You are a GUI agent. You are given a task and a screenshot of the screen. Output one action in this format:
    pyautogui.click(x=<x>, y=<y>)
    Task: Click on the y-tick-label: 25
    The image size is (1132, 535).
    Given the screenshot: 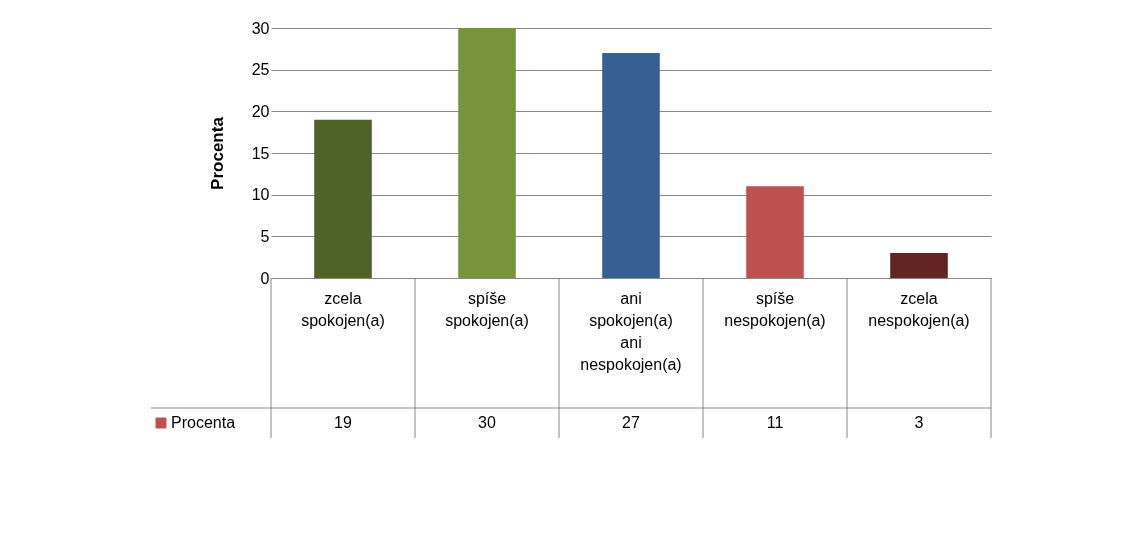 What is the action you would take?
    pyautogui.click(x=260, y=70)
    